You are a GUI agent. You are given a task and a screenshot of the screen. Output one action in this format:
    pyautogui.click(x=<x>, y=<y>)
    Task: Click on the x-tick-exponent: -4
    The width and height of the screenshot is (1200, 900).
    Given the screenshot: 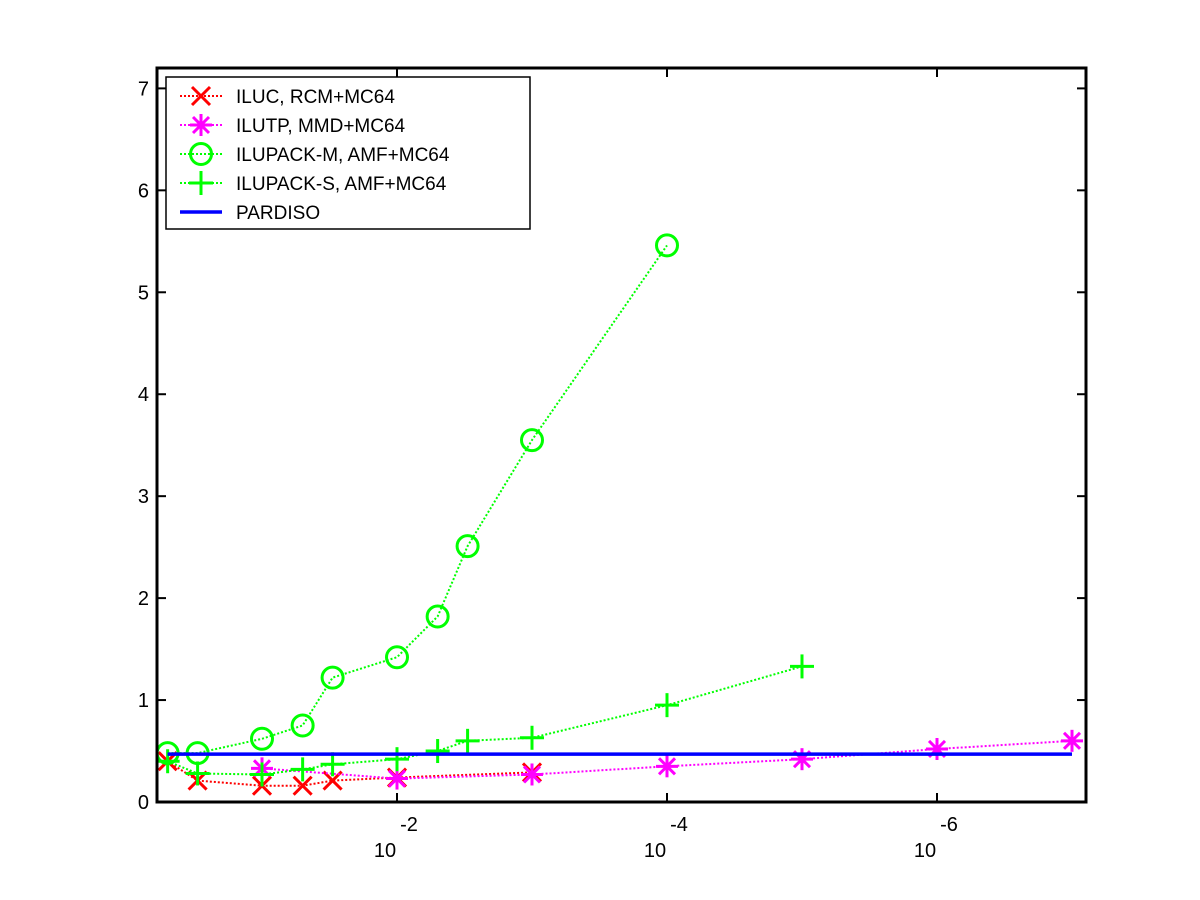 What is the action you would take?
    pyautogui.click(x=679, y=825)
    